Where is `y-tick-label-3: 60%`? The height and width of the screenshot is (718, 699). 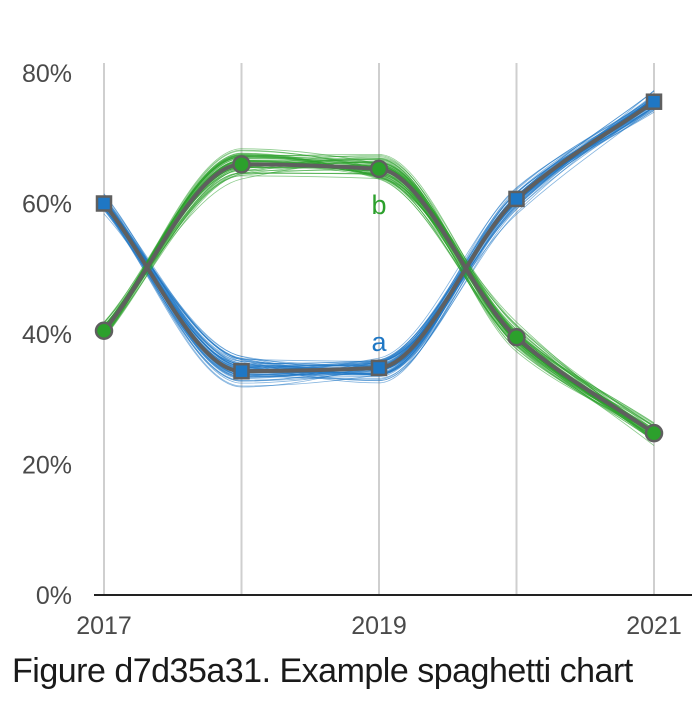
y-tick-label-3: 60% is located at coordinates (47, 205).